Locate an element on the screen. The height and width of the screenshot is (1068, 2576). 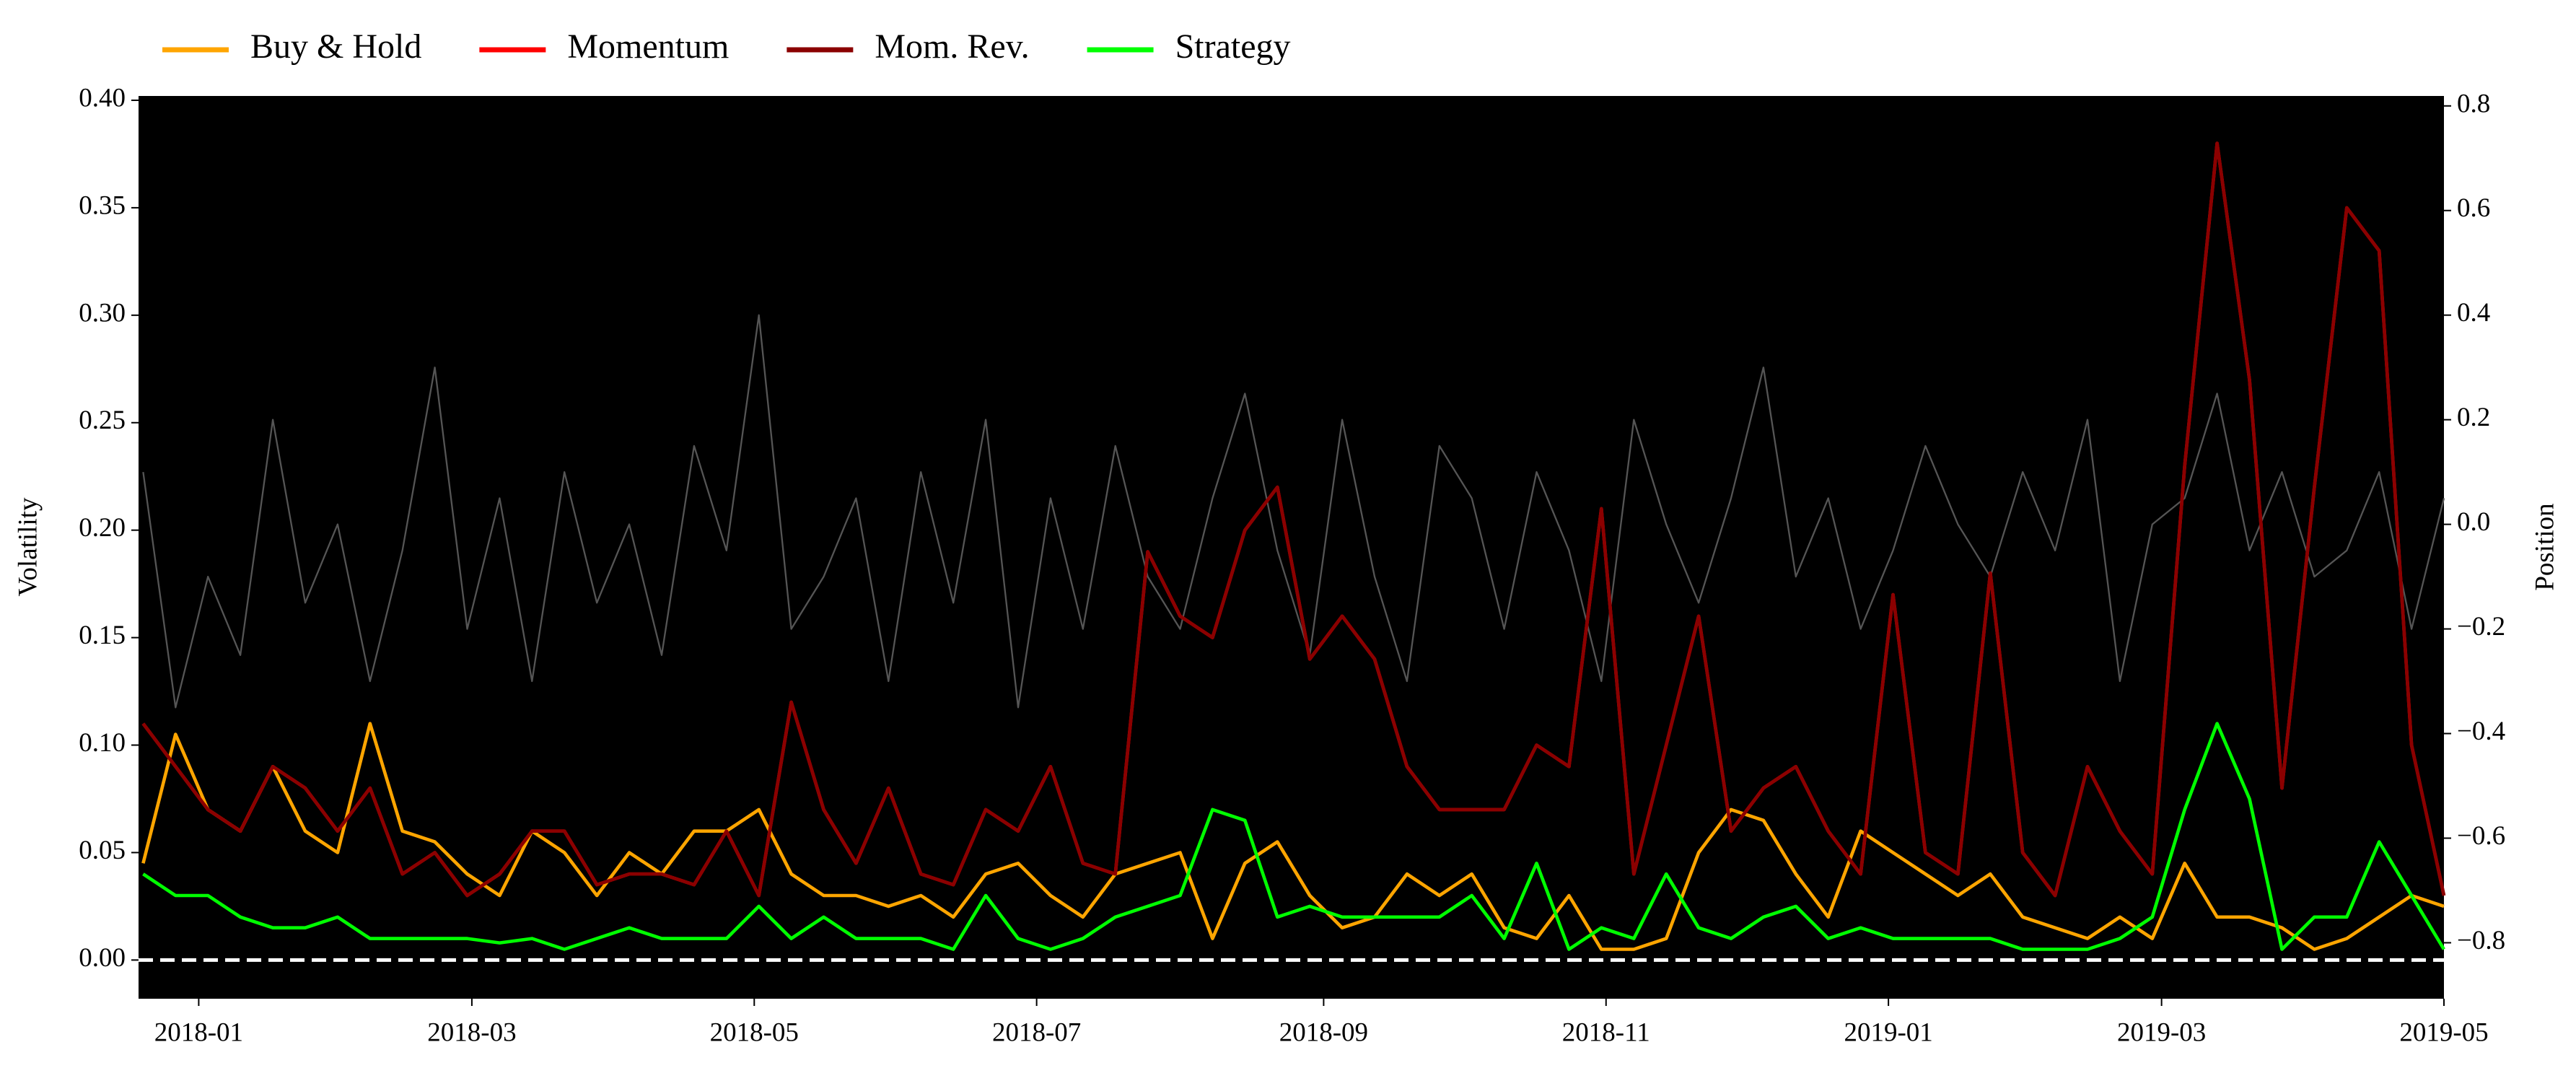
y-tick-label: 0.25 is located at coordinates (103, 420).